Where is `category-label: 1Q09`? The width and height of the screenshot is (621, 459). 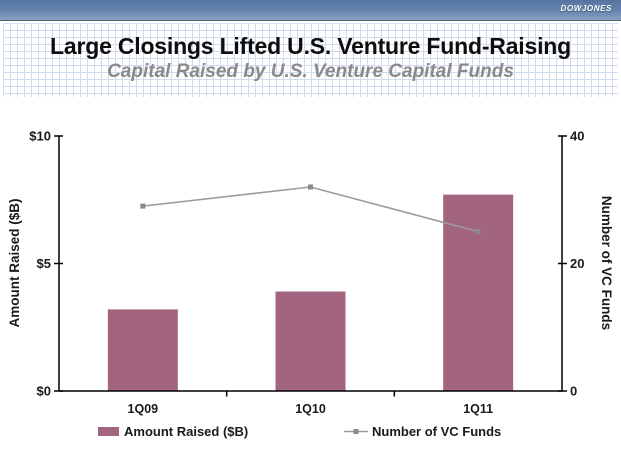
category-label: 1Q09 is located at coordinates (143, 409).